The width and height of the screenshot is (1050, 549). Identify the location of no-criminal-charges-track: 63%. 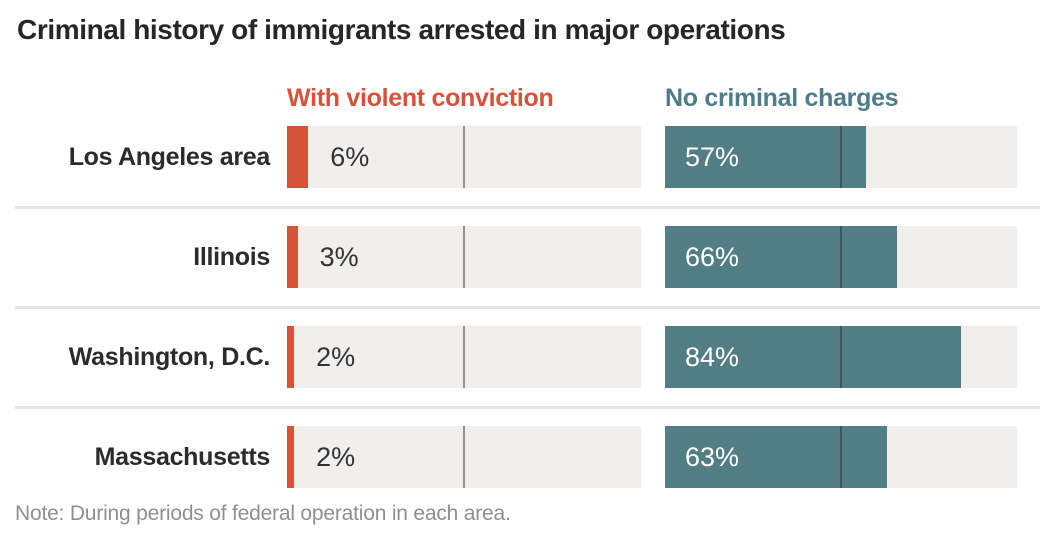
(841, 457).